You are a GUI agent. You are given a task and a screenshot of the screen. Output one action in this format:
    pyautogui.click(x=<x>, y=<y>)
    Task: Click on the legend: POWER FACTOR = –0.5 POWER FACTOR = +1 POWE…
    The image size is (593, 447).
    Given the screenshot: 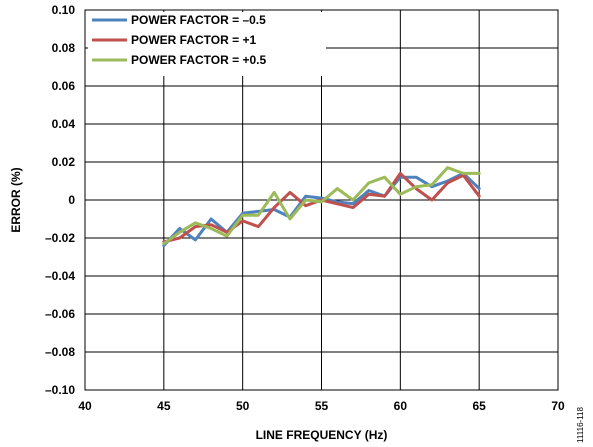 What is the action you would take?
    pyautogui.click(x=207, y=44)
    